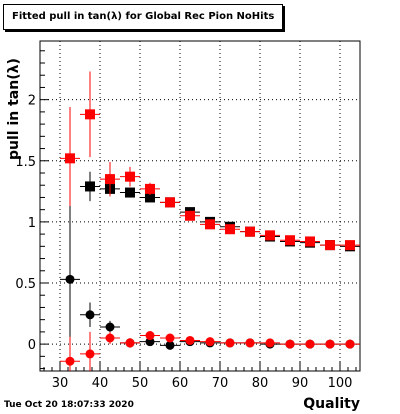 The image size is (400, 414). What do you see at coordinates (14, 109) in the screenshot?
I see `y-axis-label: pull in tan(λ)` at bounding box center [14, 109].